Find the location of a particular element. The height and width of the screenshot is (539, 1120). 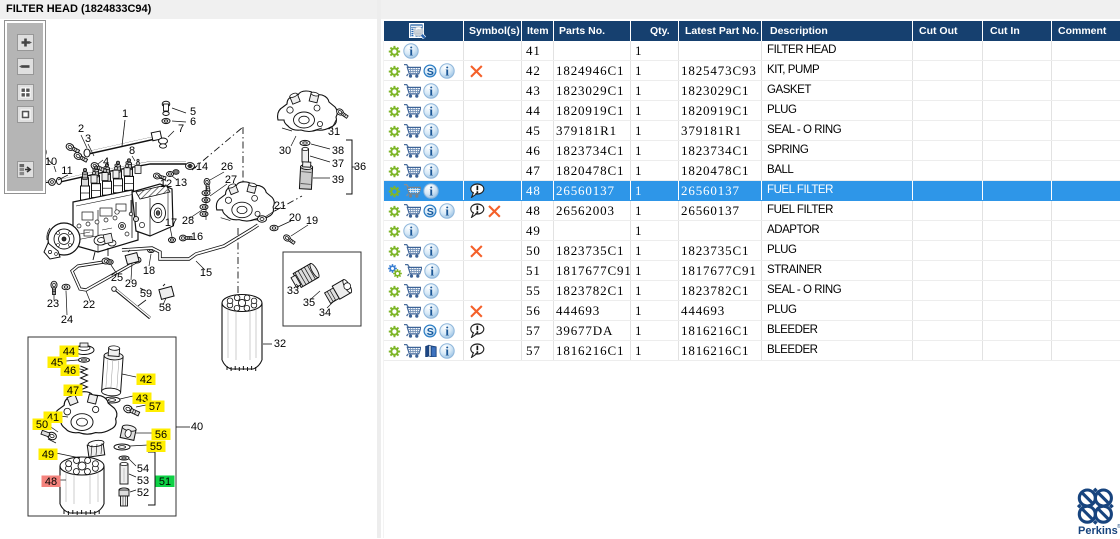

svg-text: 11 is located at coordinates (66, 171).